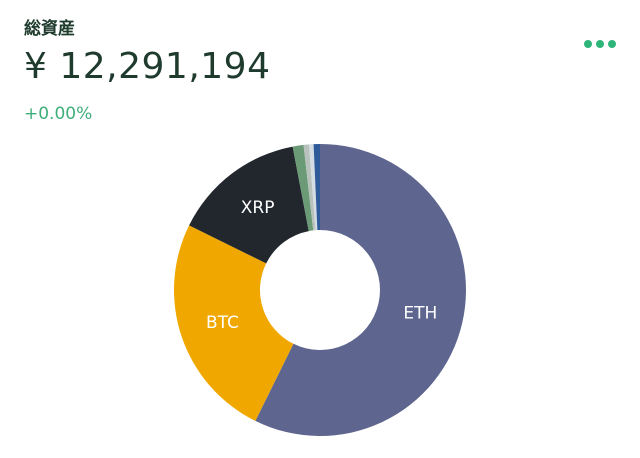  I want to click on total-balance: ¥ 12,291,194, so click(147, 66).